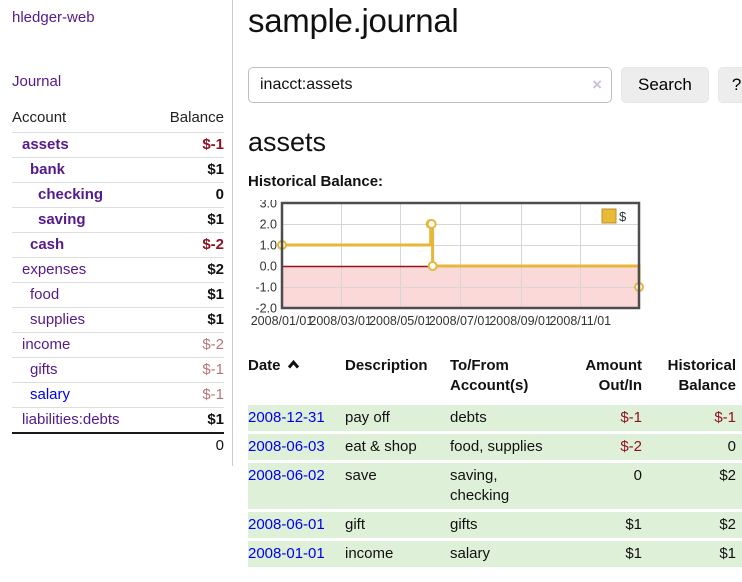 The image size is (742, 582). I want to click on register-date-link: 2008-12-31, so click(286, 417).